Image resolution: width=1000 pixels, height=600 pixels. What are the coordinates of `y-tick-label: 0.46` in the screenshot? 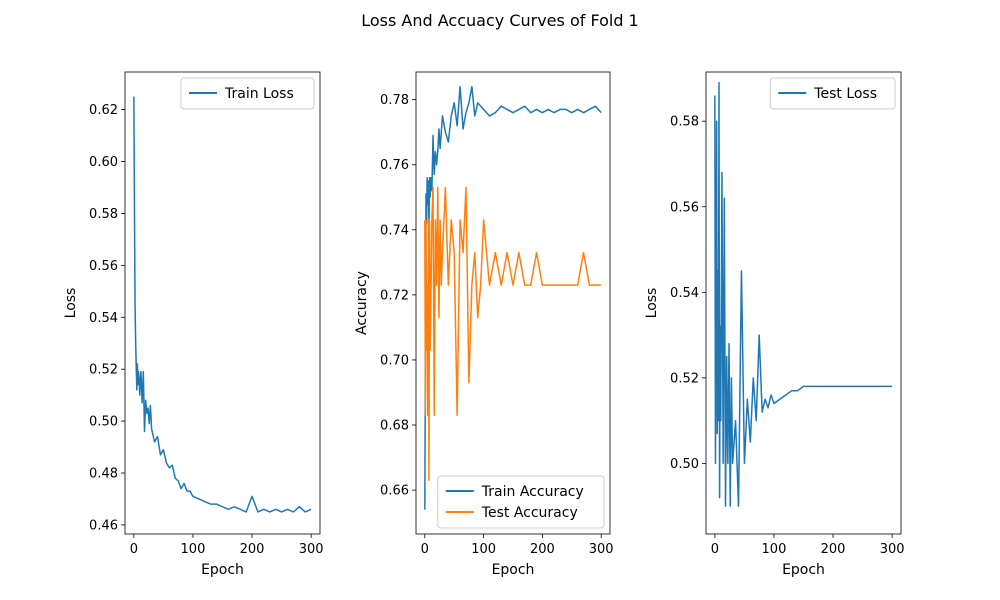 It's located at (103, 525).